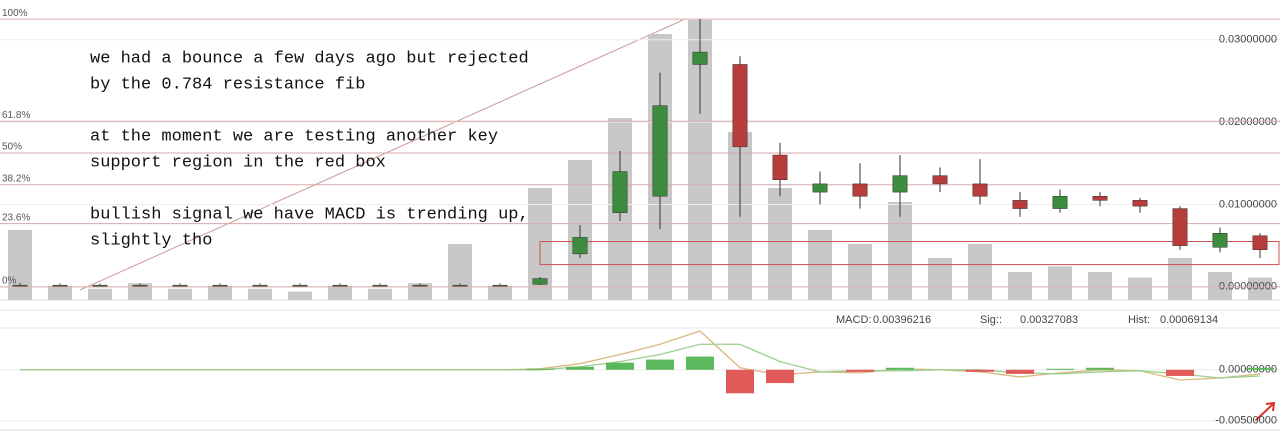  What do you see at coordinates (238, 162) in the screenshot?
I see `annotation-line: support region in the red box` at bounding box center [238, 162].